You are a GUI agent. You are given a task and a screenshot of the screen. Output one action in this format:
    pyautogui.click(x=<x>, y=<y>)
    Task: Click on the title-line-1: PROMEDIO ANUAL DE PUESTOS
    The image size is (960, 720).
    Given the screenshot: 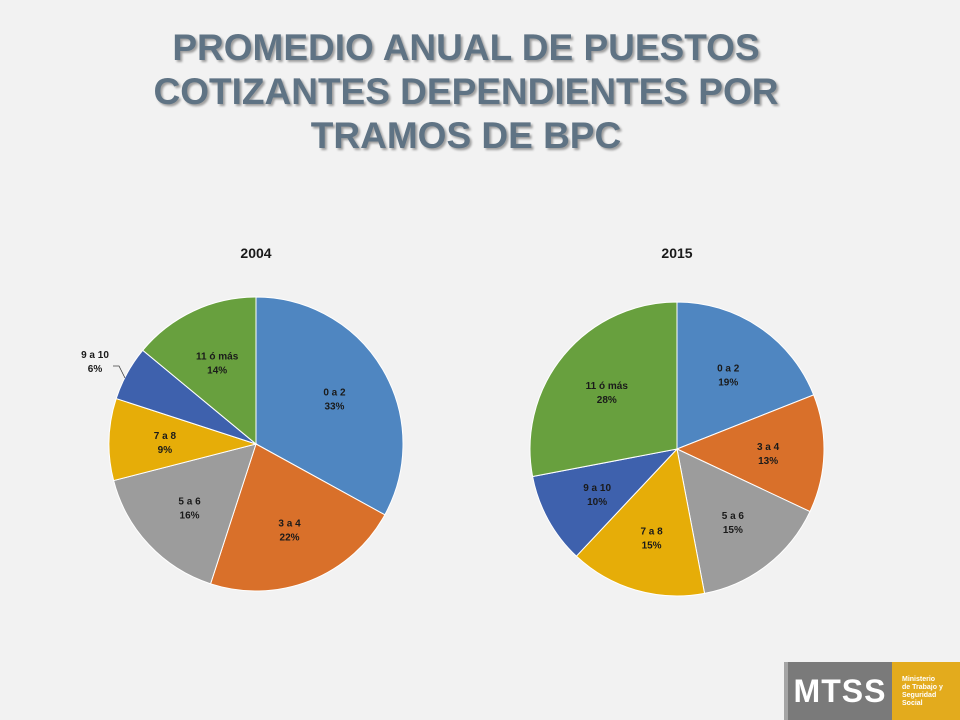 What is the action you would take?
    pyautogui.click(x=466, y=47)
    